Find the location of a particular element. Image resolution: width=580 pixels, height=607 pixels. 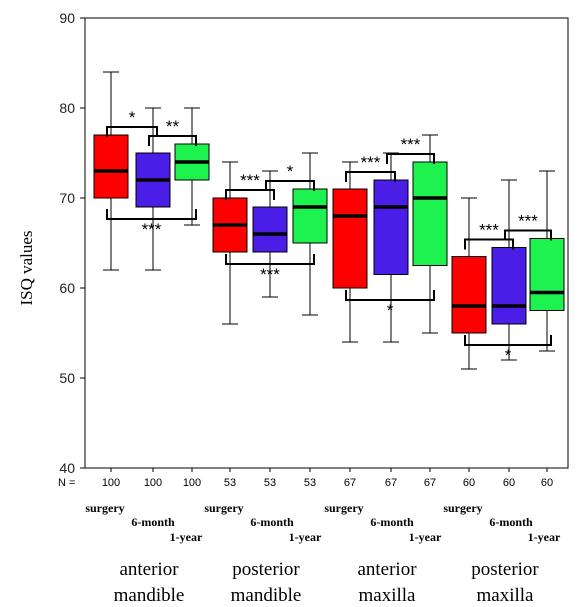

n-prefix-label: N = is located at coordinates (66, 483).